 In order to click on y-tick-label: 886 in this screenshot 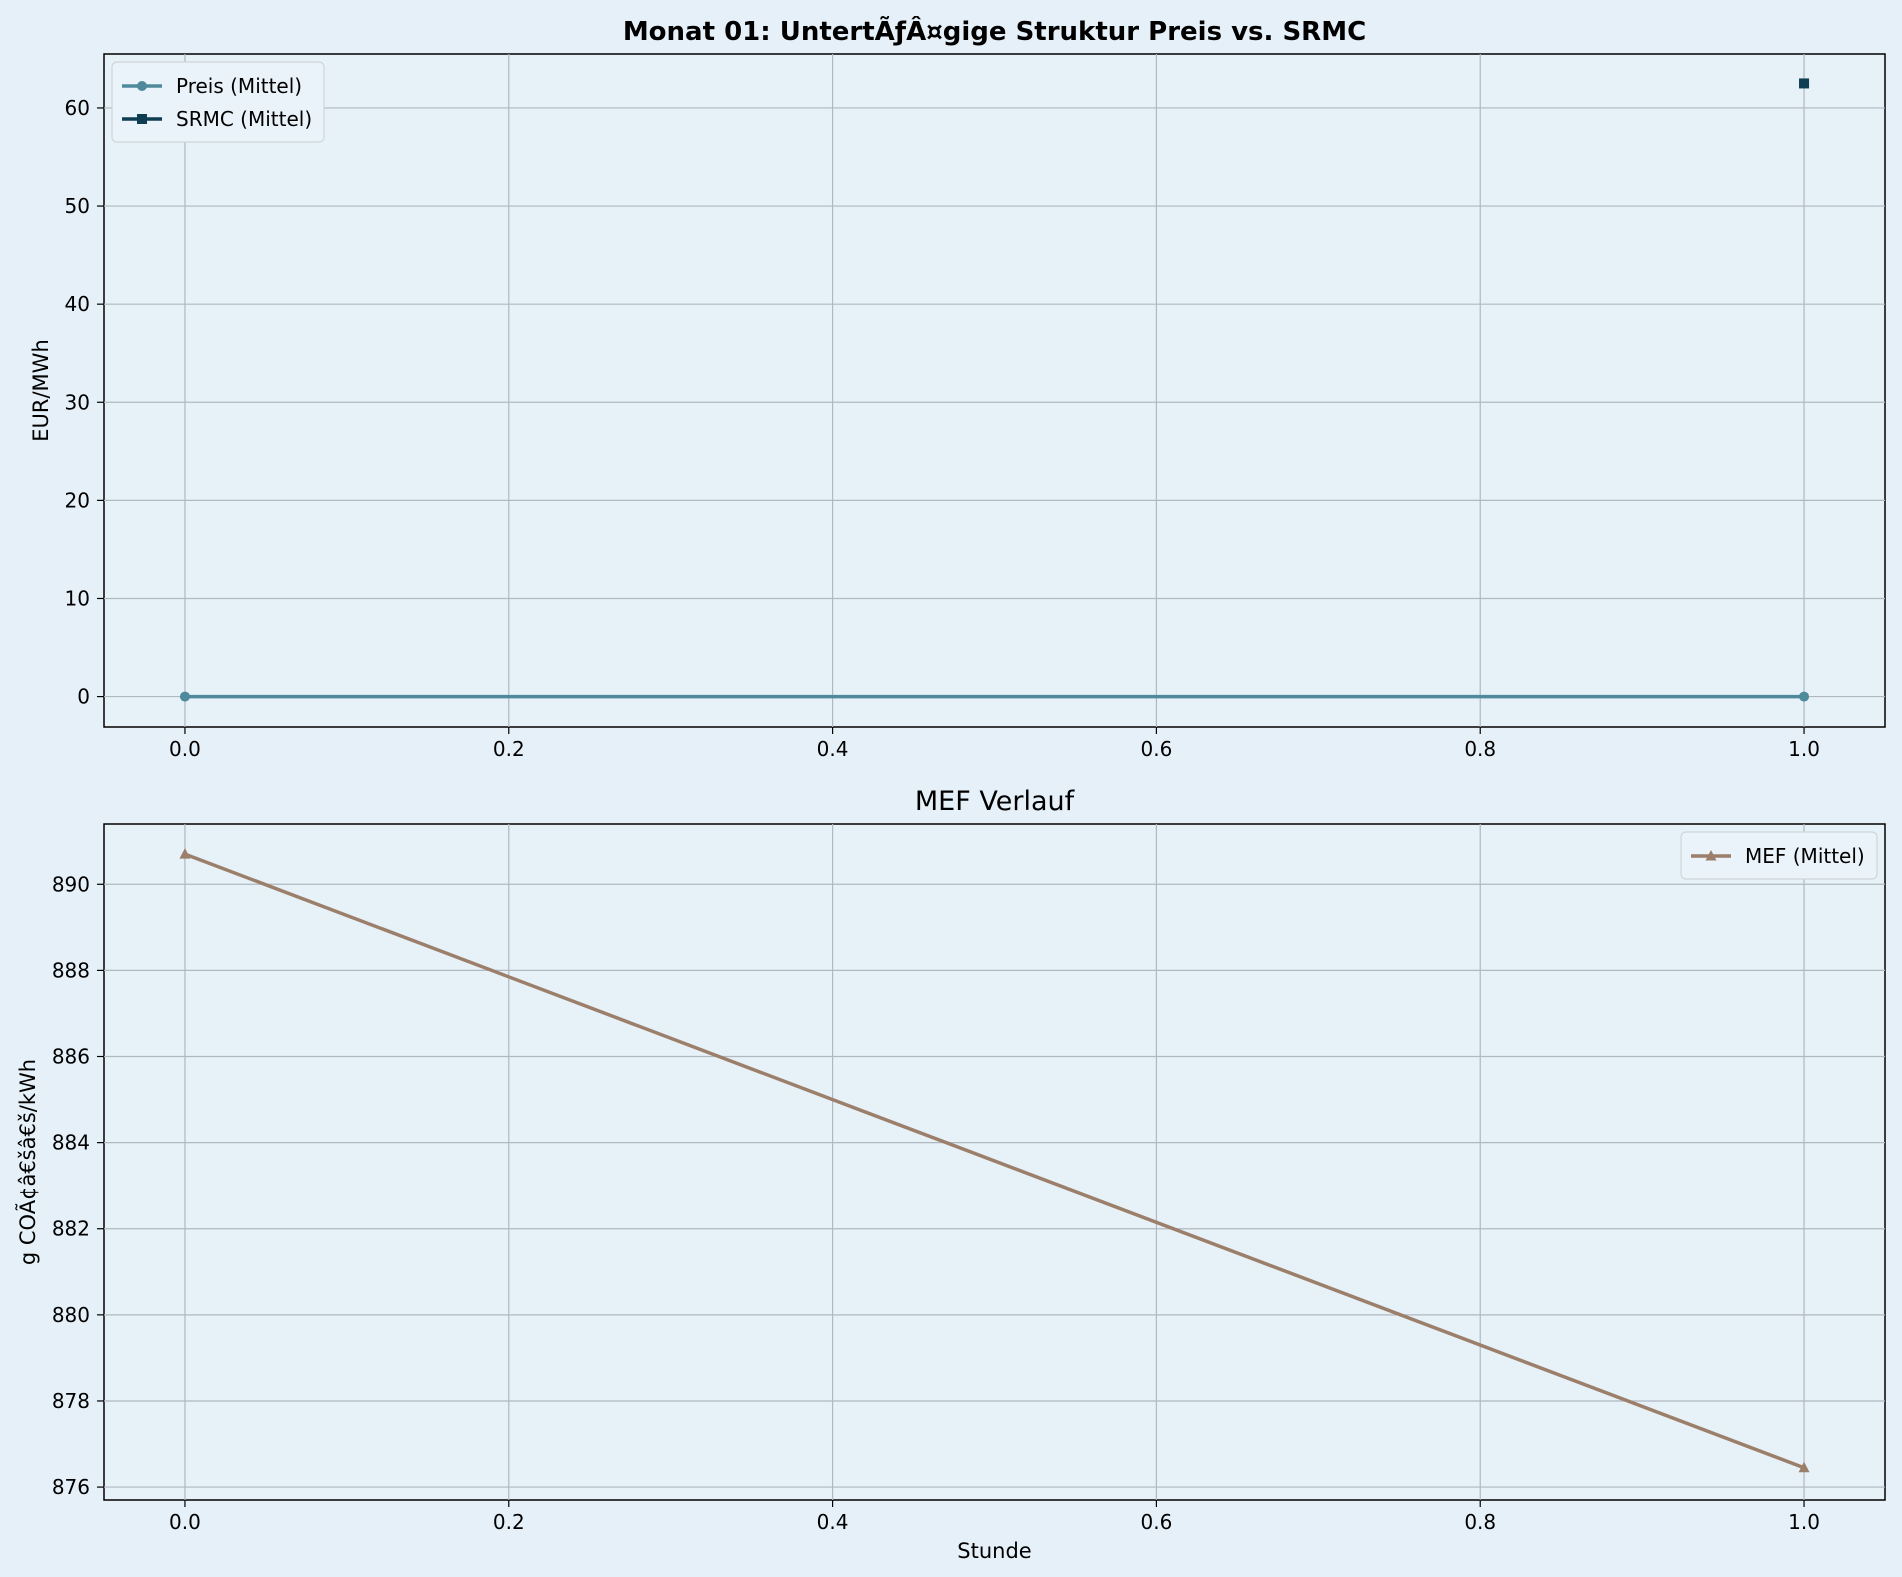, I will do `click(71, 1057)`.